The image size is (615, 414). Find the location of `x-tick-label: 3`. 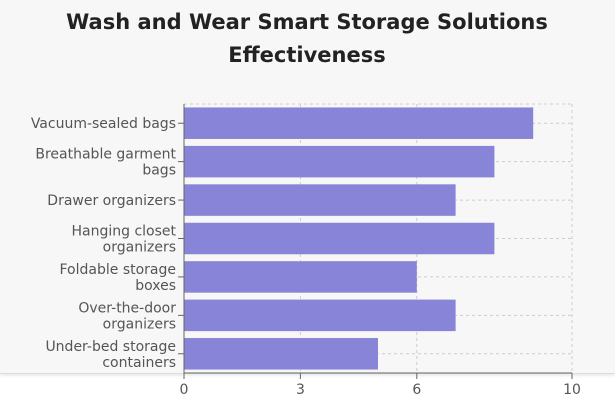

x-tick-label: 3 is located at coordinates (300, 390).